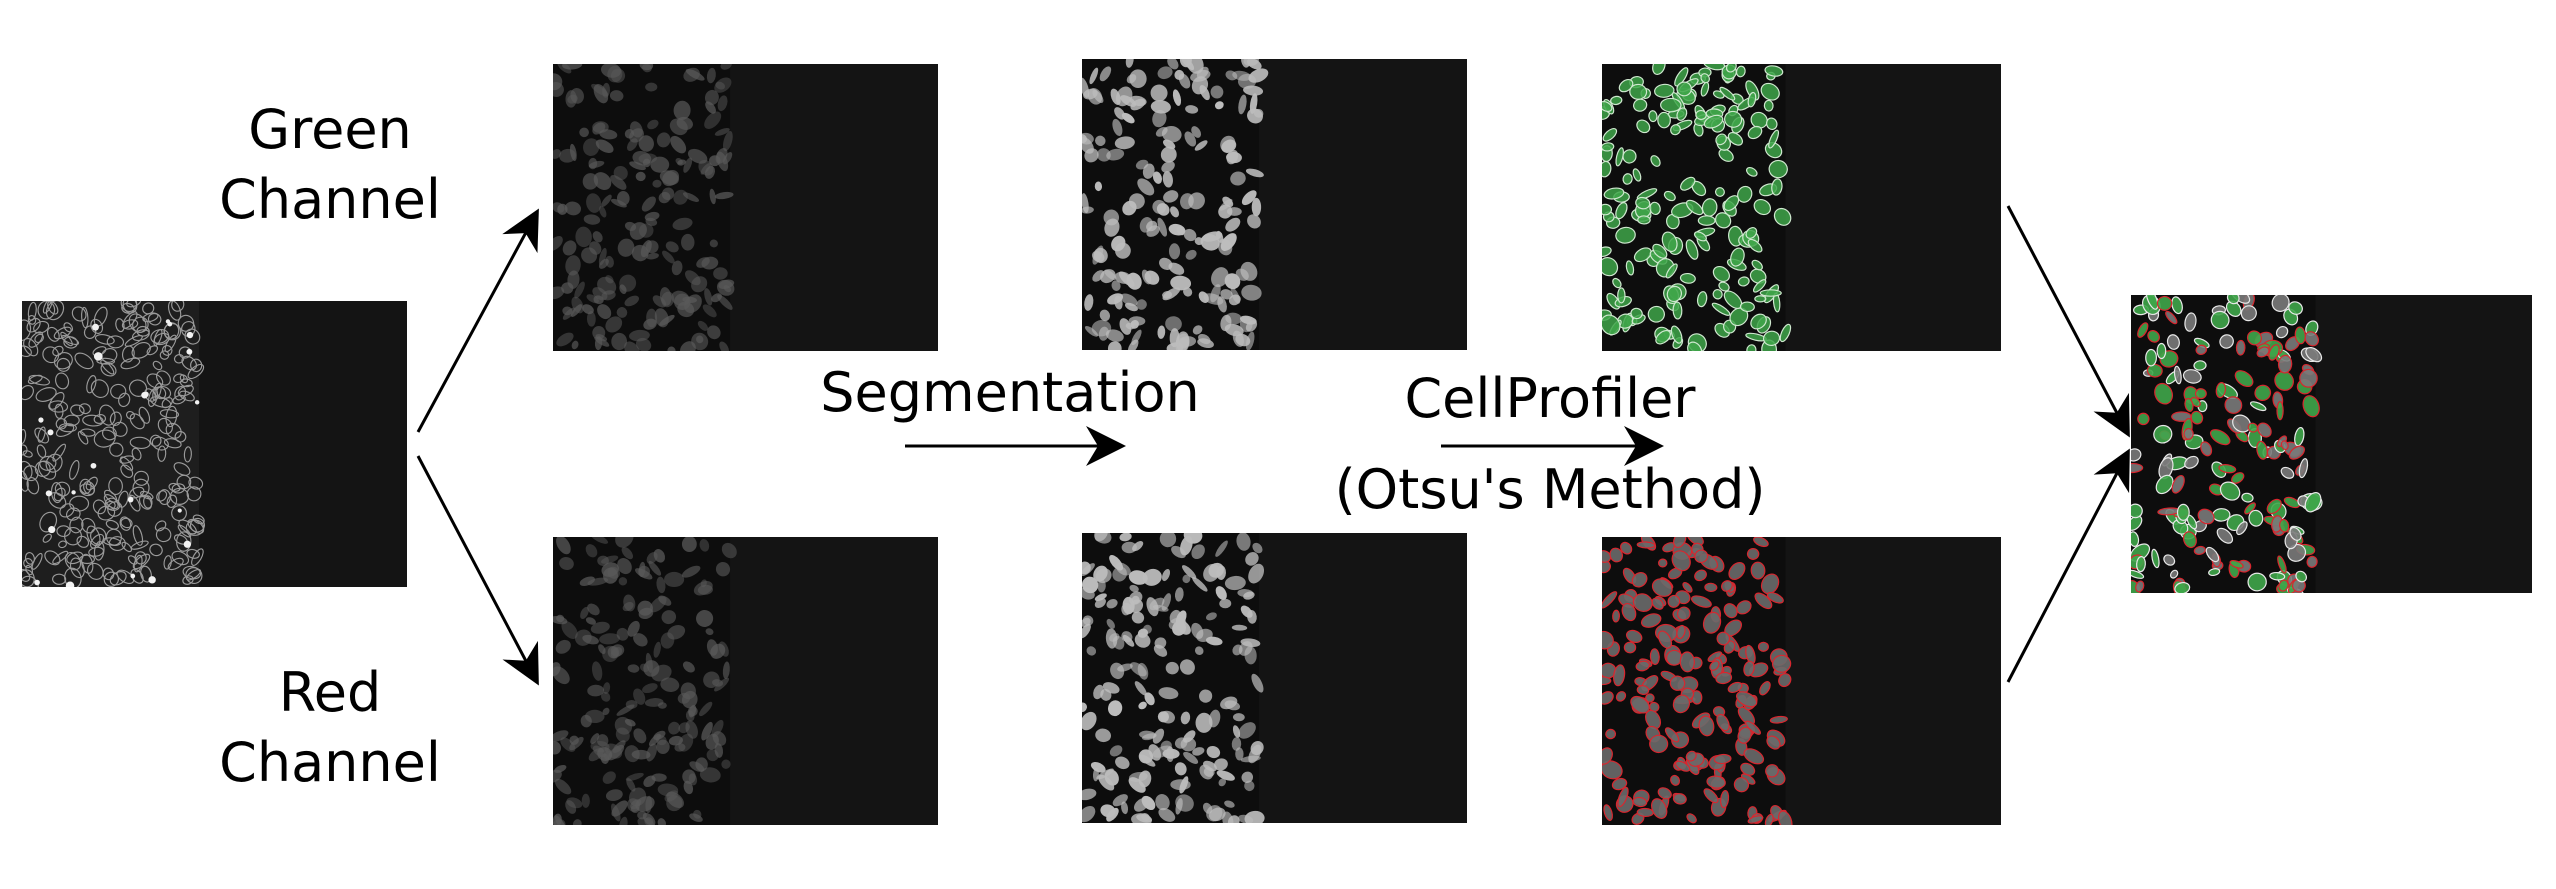 Image resolution: width=2556 pixels, height=889 pixels. I want to click on merged-output-image, so click(2331, 444).